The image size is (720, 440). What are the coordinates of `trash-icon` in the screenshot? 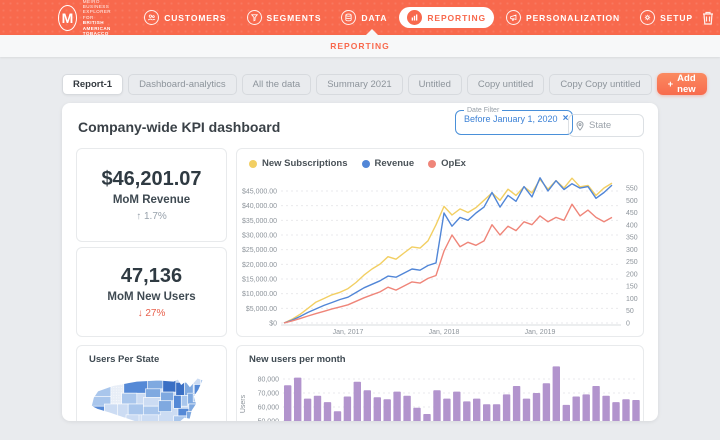 It's located at (708, 18).